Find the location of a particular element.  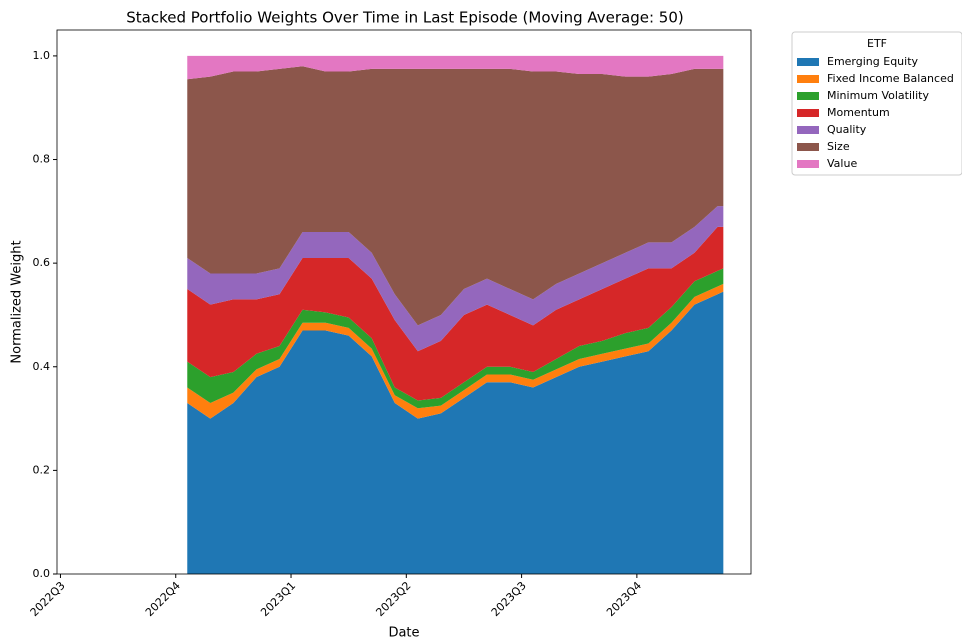

x-tick-label: 2023Q2 is located at coordinates (393, 599).